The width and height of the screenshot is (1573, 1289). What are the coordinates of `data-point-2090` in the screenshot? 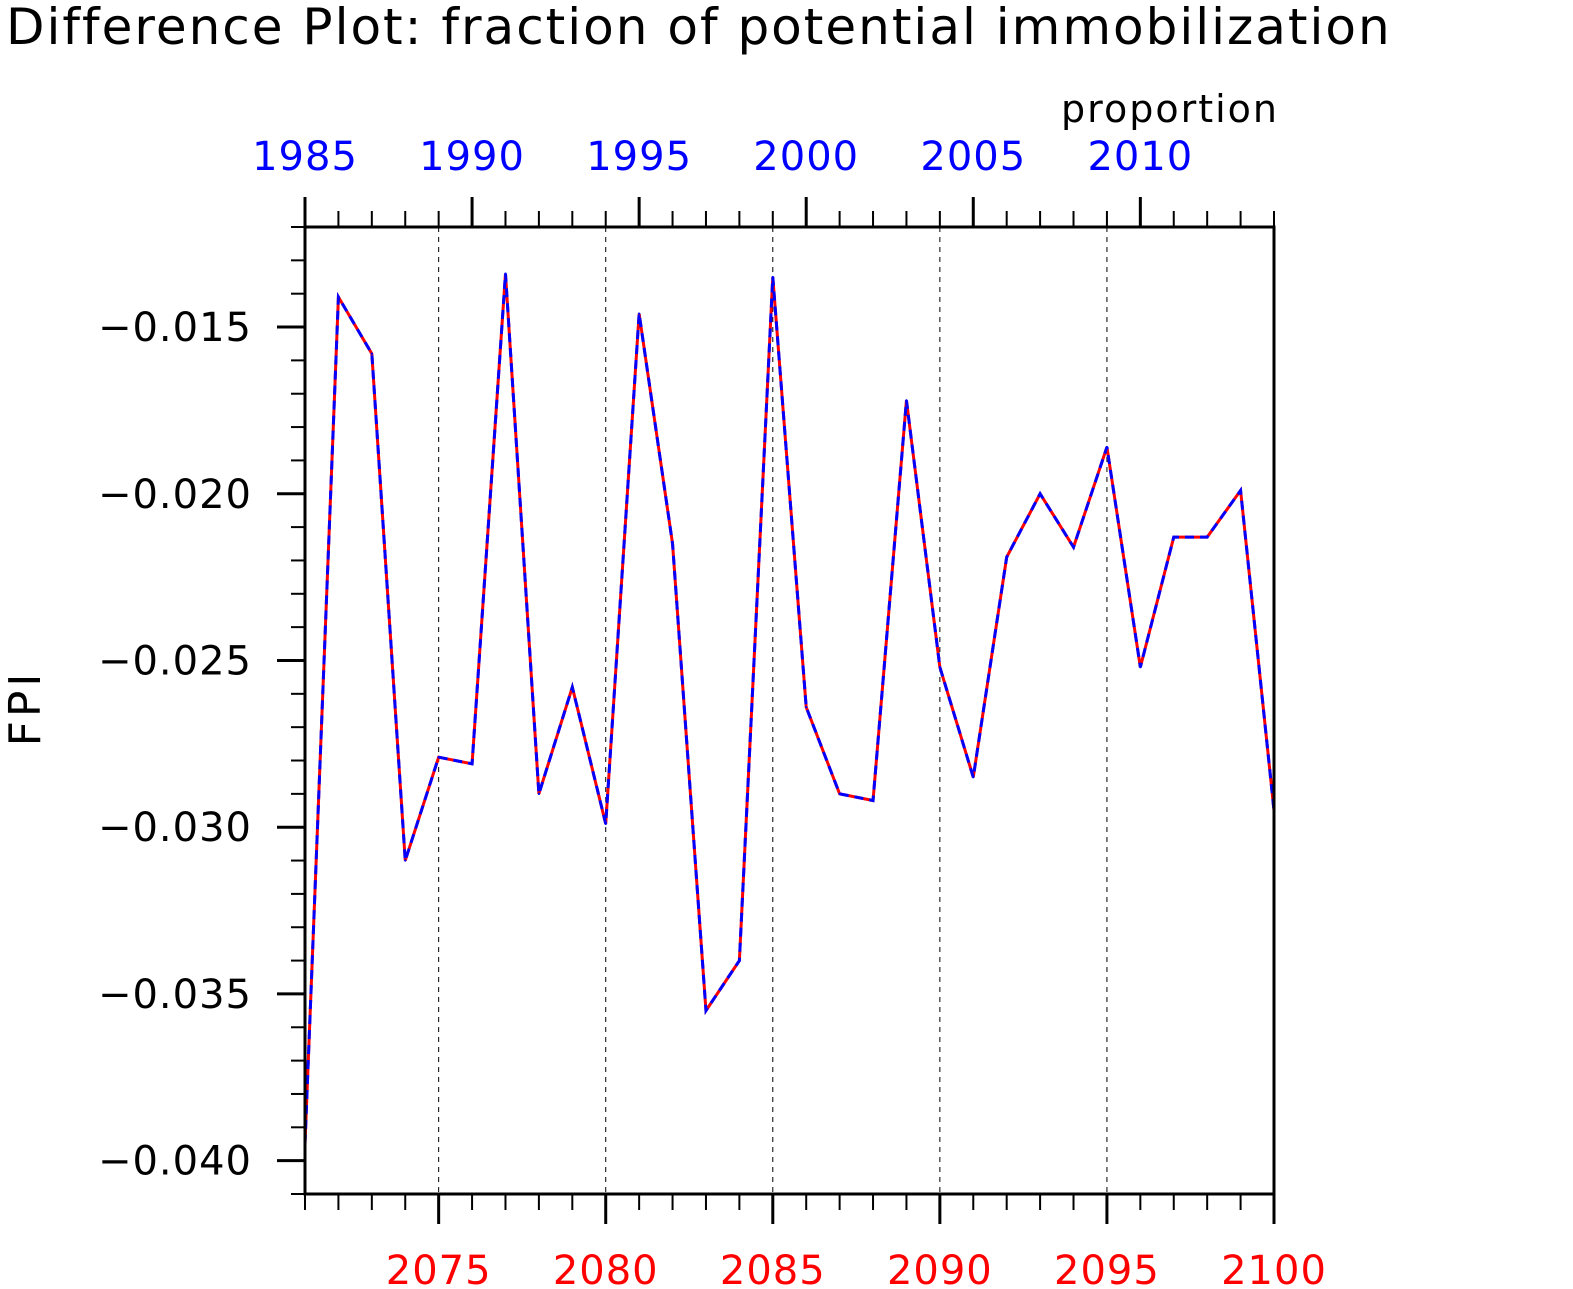 It's located at (940, 667).